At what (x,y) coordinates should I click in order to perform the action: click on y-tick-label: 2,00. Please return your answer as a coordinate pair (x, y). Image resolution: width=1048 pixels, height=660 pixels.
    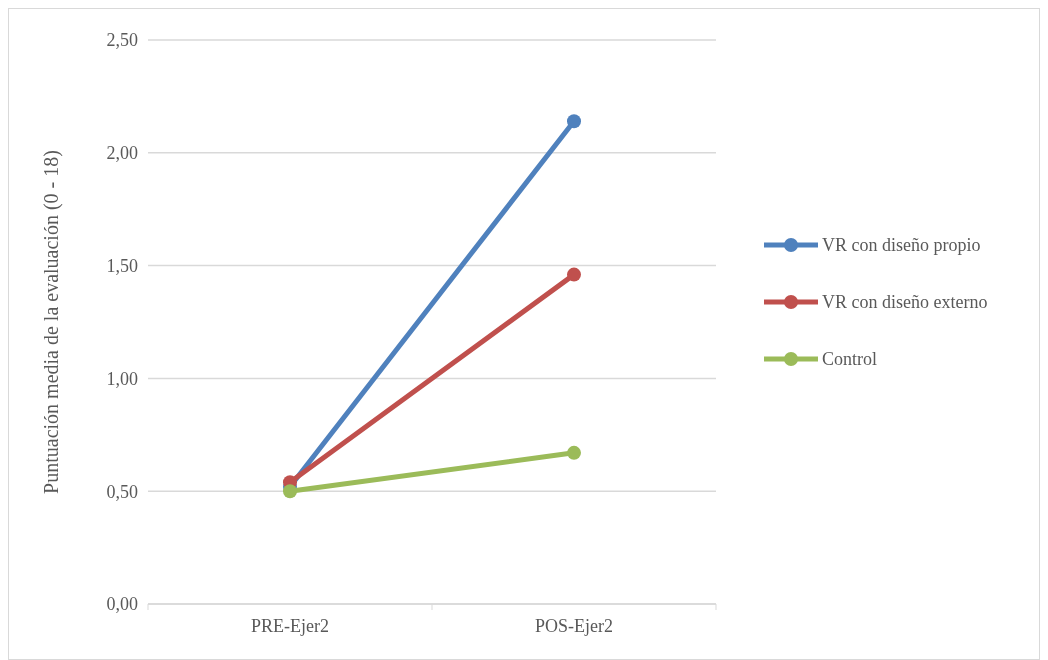
    Looking at the image, I should click on (122, 153).